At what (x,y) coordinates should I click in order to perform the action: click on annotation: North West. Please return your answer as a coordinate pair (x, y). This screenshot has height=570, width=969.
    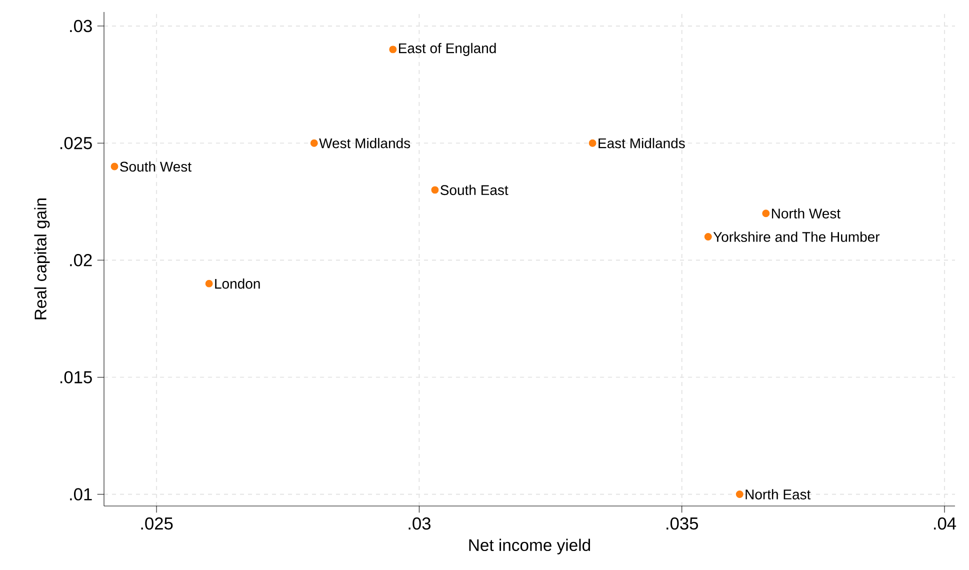
    Looking at the image, I should click on (806, 213).